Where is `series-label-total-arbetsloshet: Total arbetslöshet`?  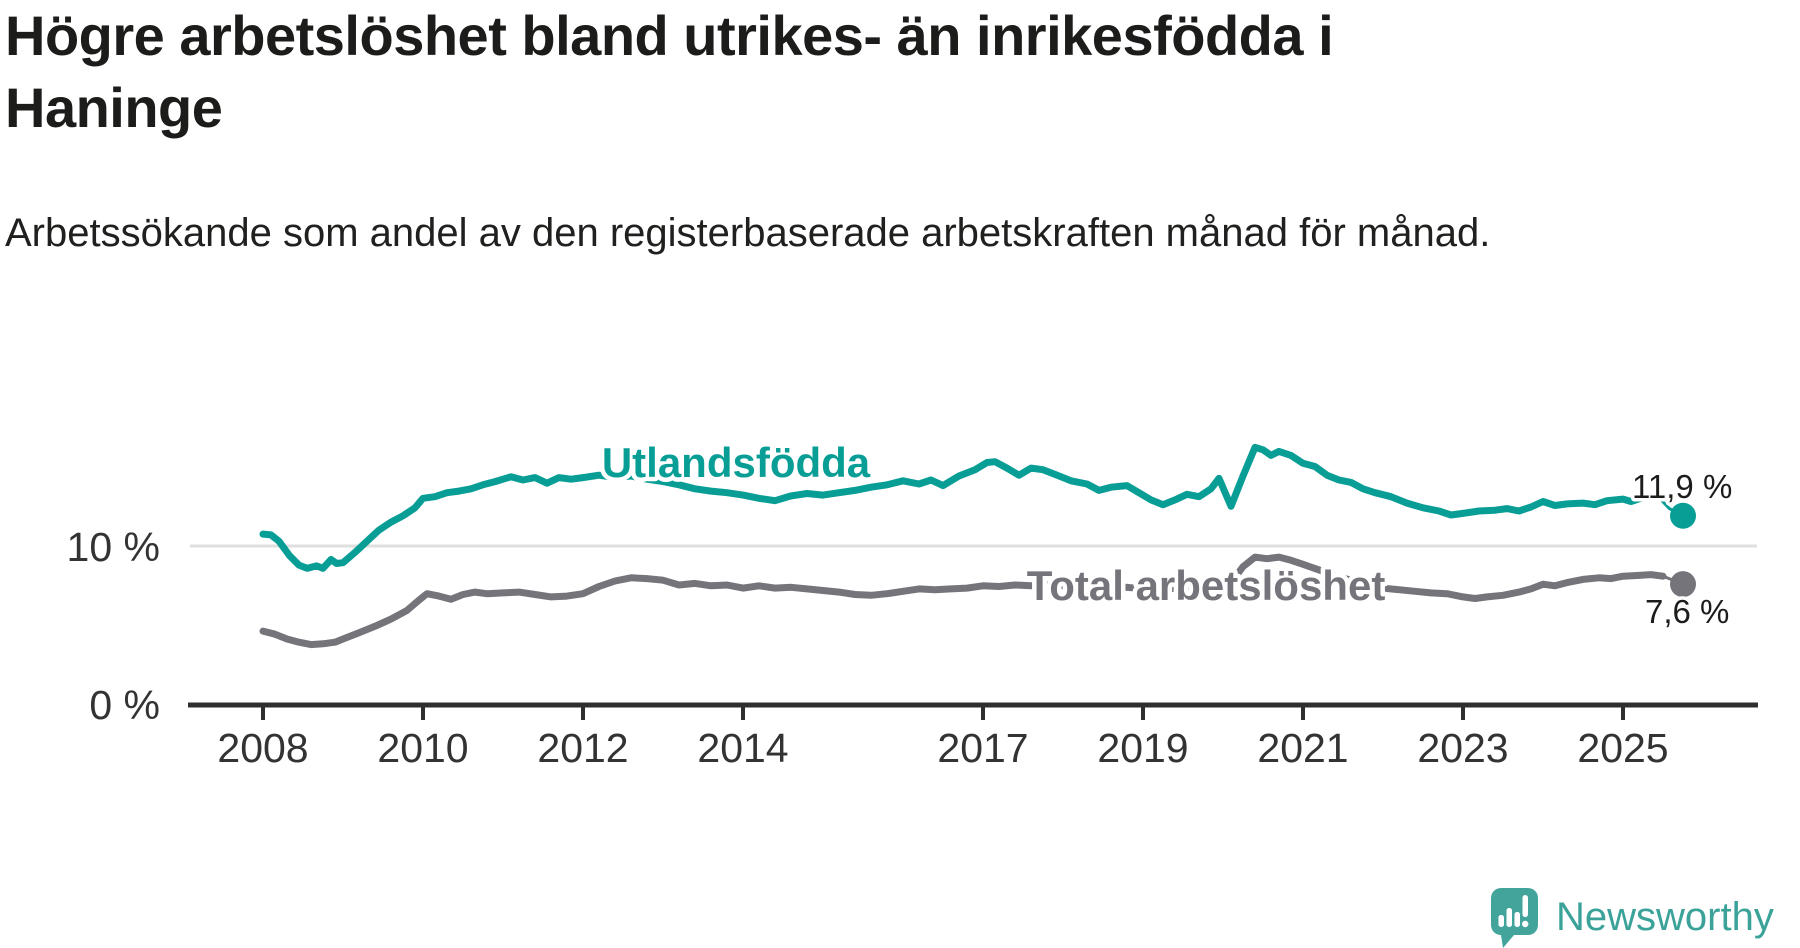
series-label-total-arbetsloshet: Total arbetslöshet is located at coordinates (1206, 585).